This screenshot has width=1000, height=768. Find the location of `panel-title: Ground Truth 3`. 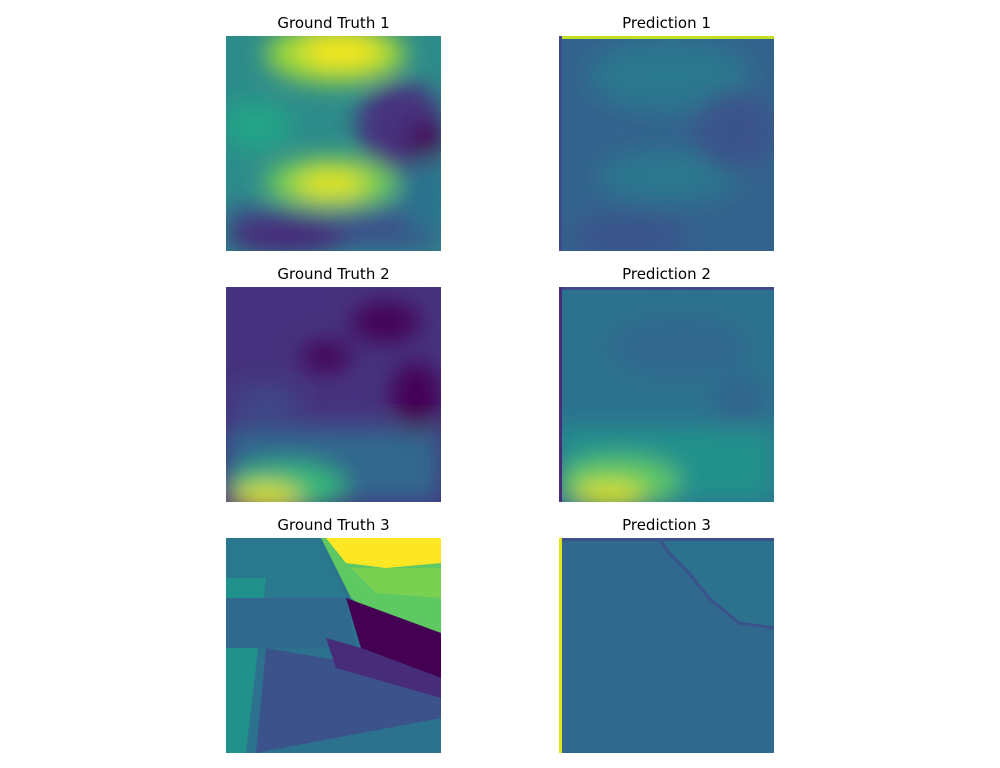

panel-title: Ground Truth 3 is located at coordinates (333, 525).